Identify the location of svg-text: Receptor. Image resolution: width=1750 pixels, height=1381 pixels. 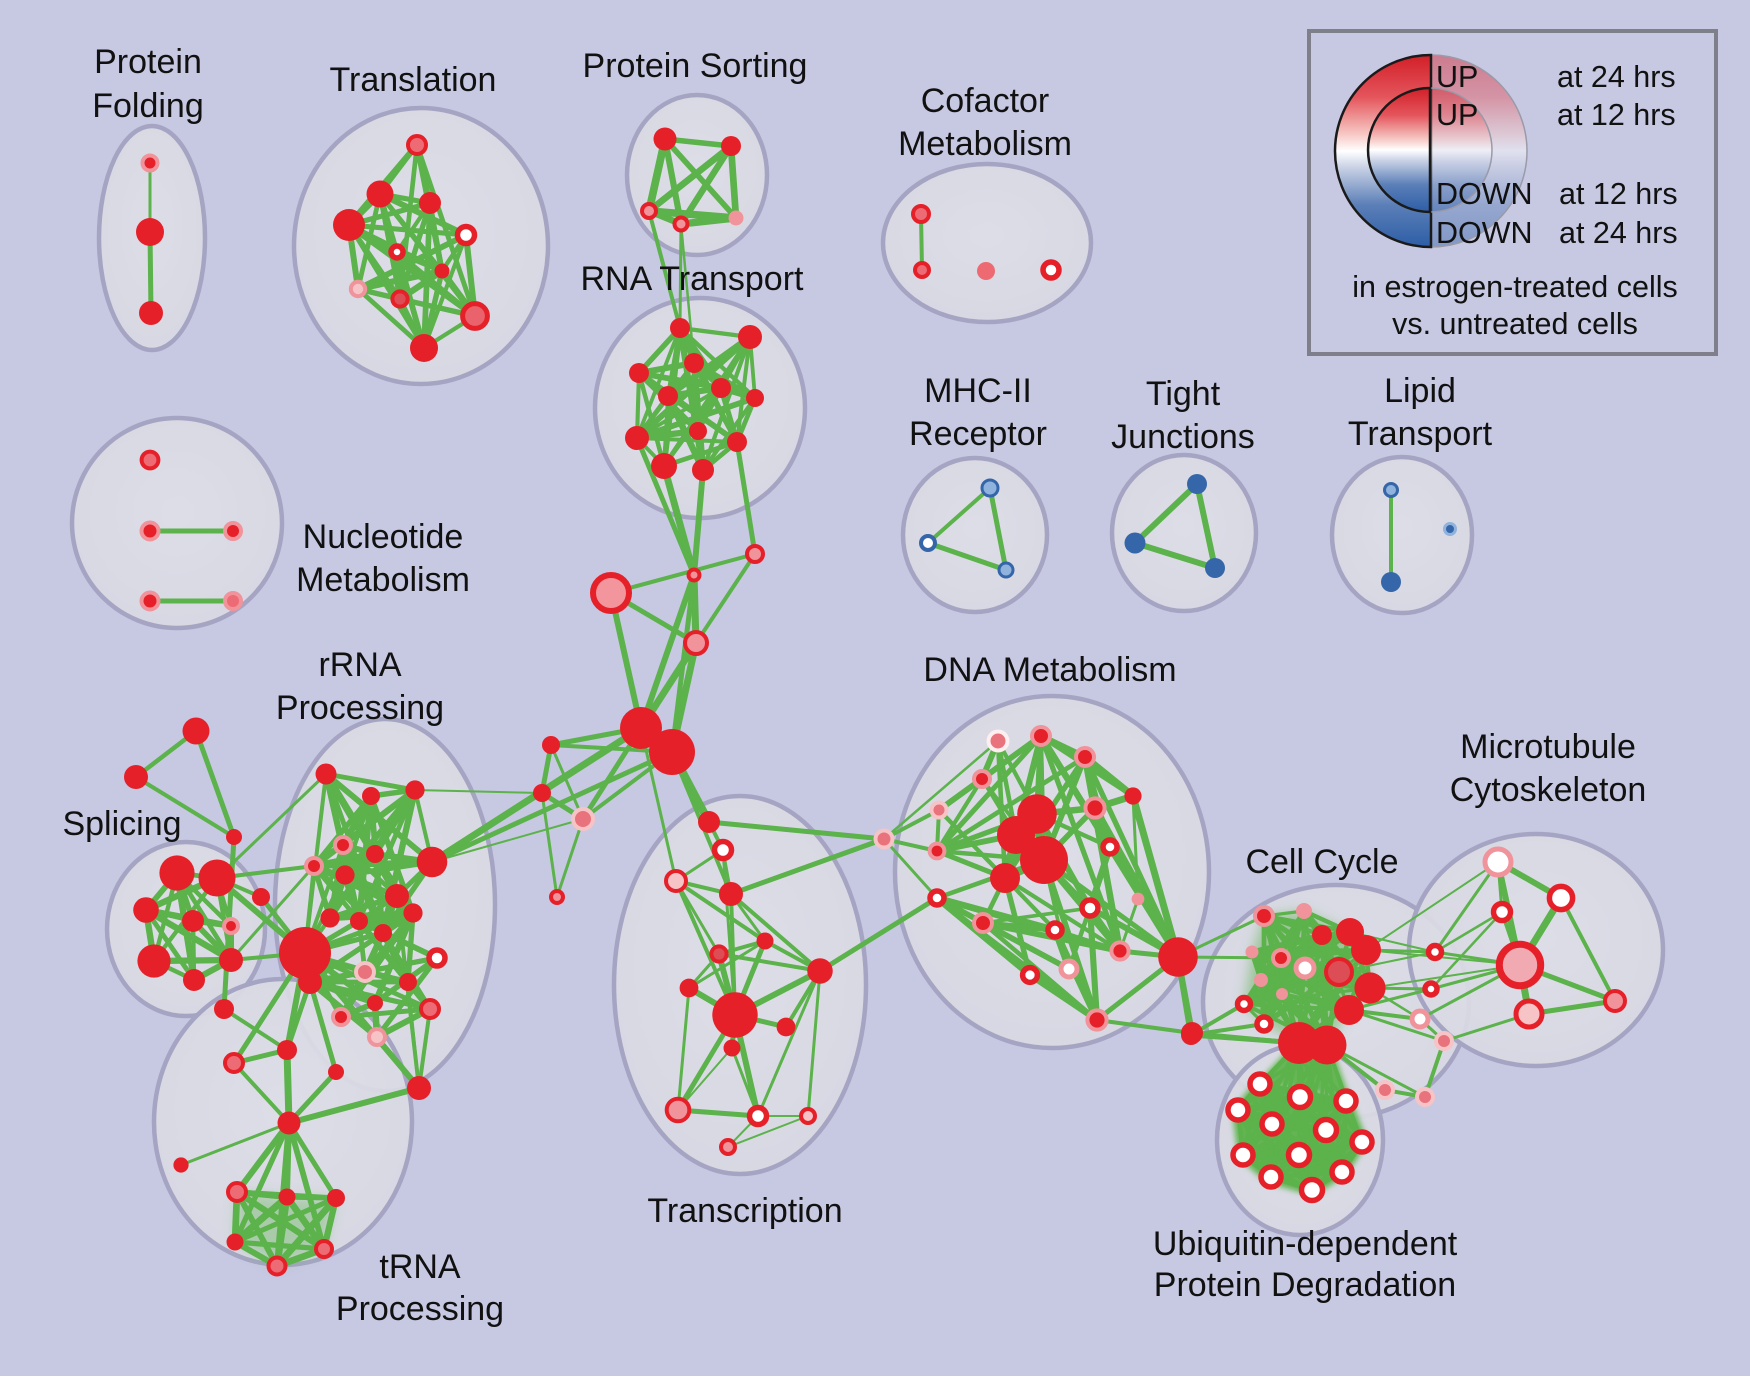
(978, 434).